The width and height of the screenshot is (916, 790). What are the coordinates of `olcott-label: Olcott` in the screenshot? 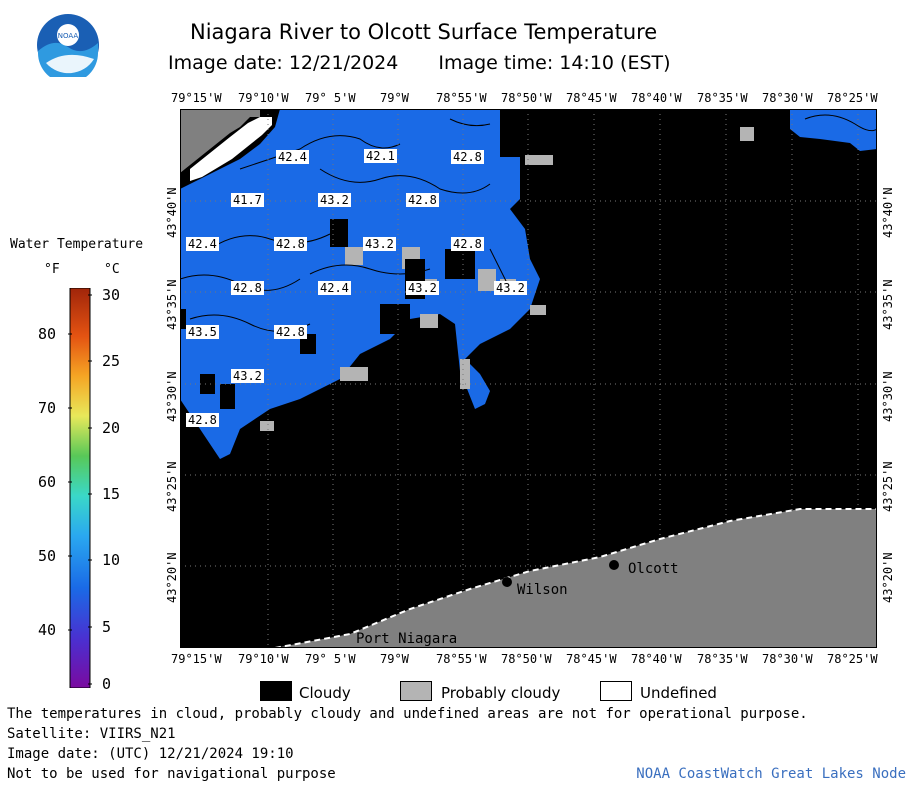 It's located at (653, 569).